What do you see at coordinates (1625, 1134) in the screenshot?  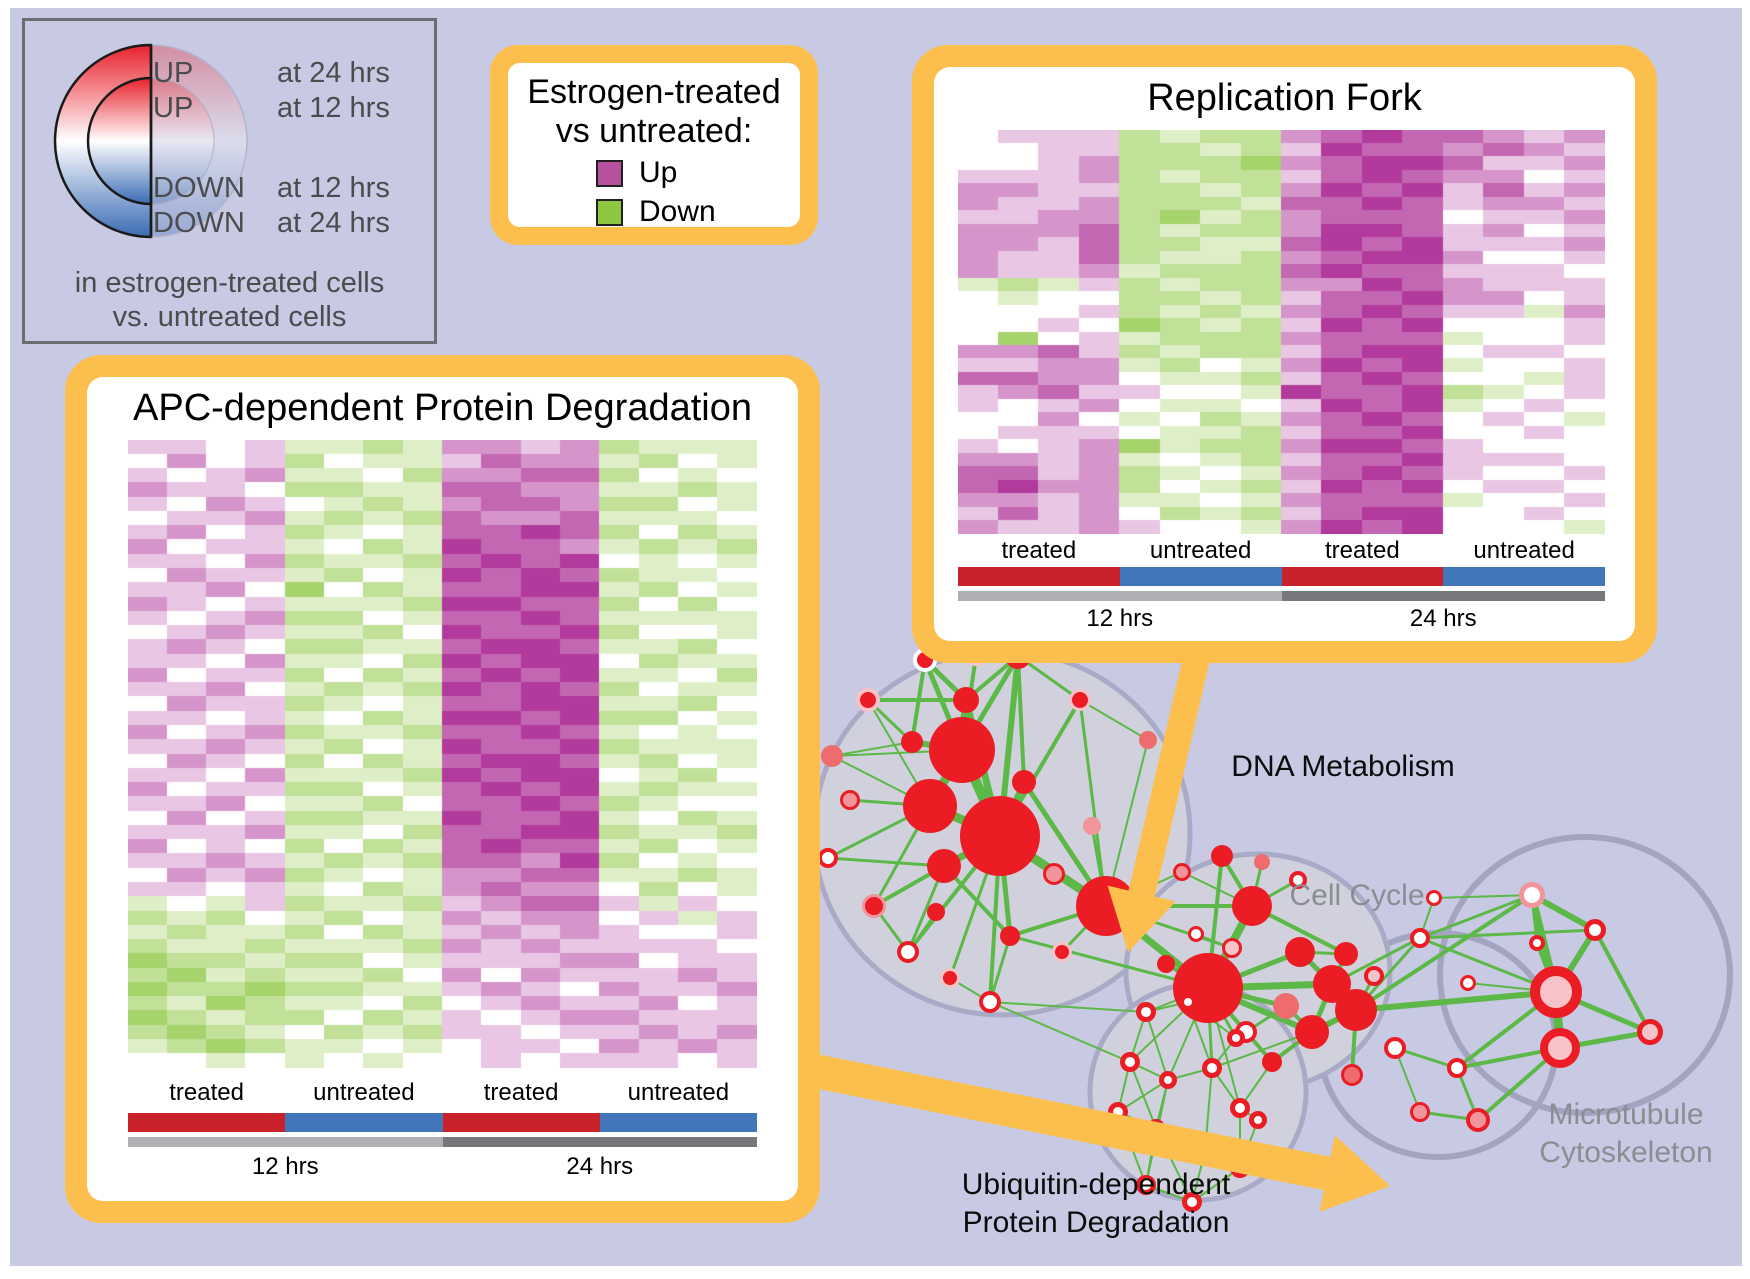 I see `microtubule-cytoskeleton-label: Microtubule Cytoskeleton` at bounding box center [1625, 1134].